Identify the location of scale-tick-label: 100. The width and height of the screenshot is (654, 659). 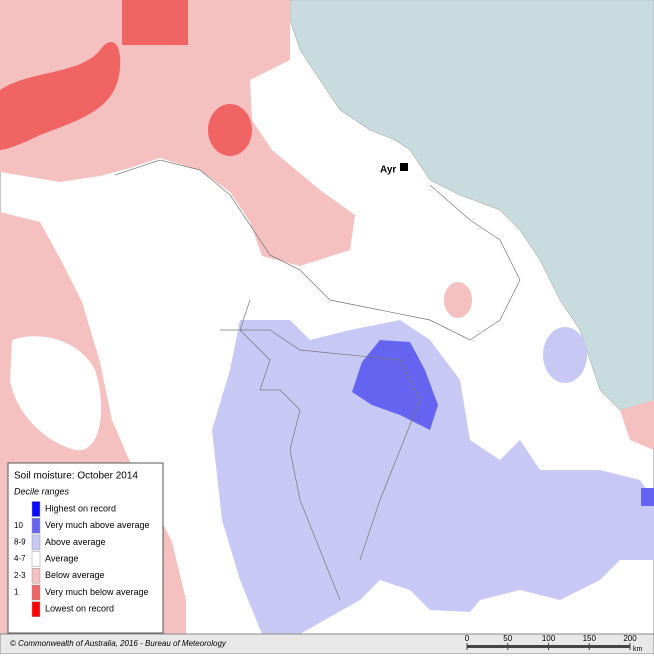
(549, 638).